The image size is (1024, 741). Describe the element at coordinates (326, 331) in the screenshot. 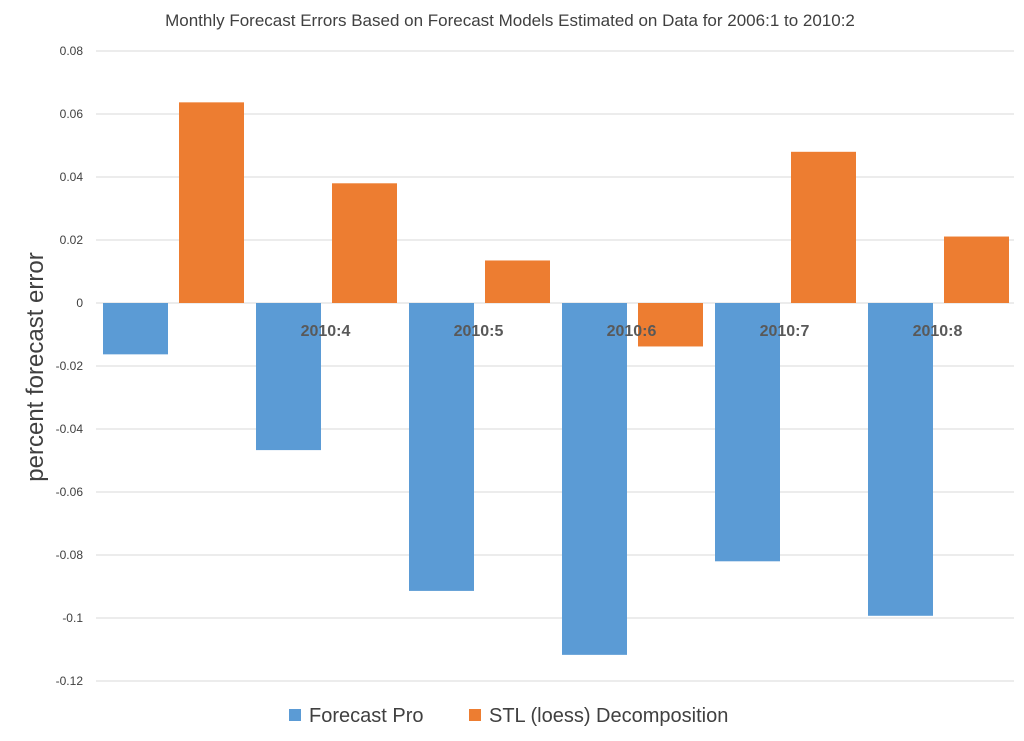

I see `x-tick-label: 2010:4` at that location.